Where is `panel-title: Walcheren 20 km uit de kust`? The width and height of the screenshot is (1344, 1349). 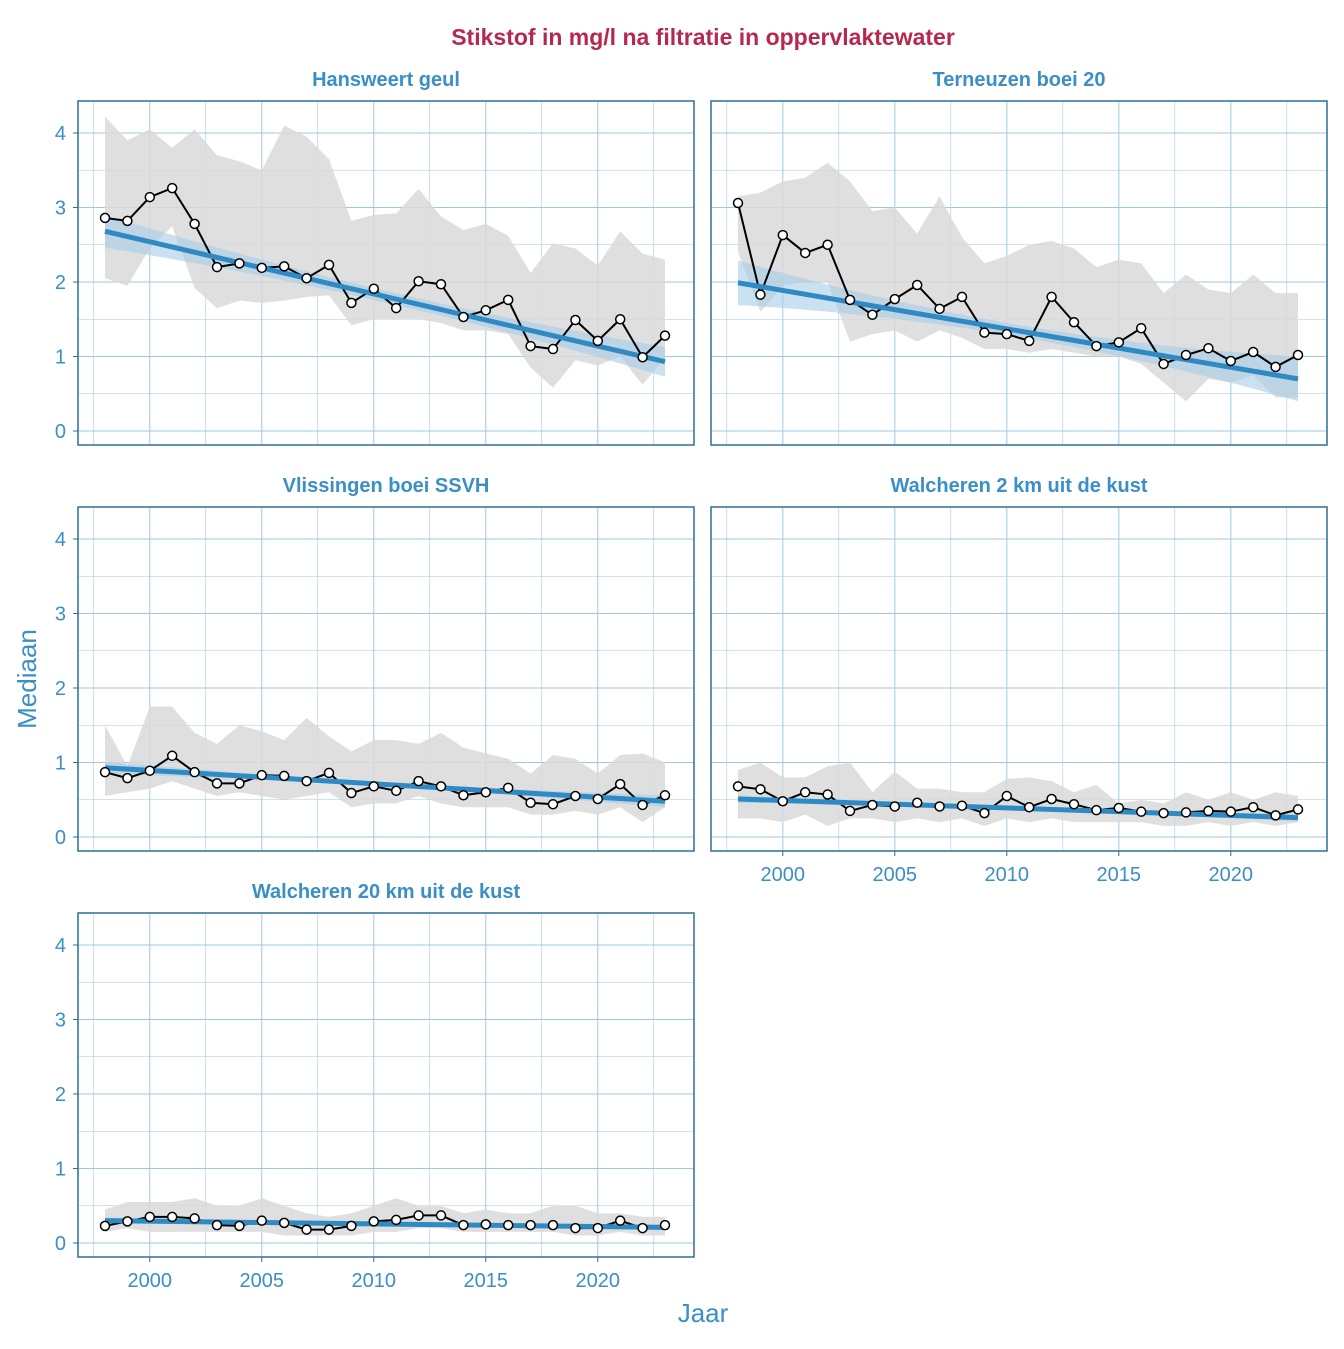 panel-title: Walcheren 20 km uit de kust is located at coordinates (386, 892).